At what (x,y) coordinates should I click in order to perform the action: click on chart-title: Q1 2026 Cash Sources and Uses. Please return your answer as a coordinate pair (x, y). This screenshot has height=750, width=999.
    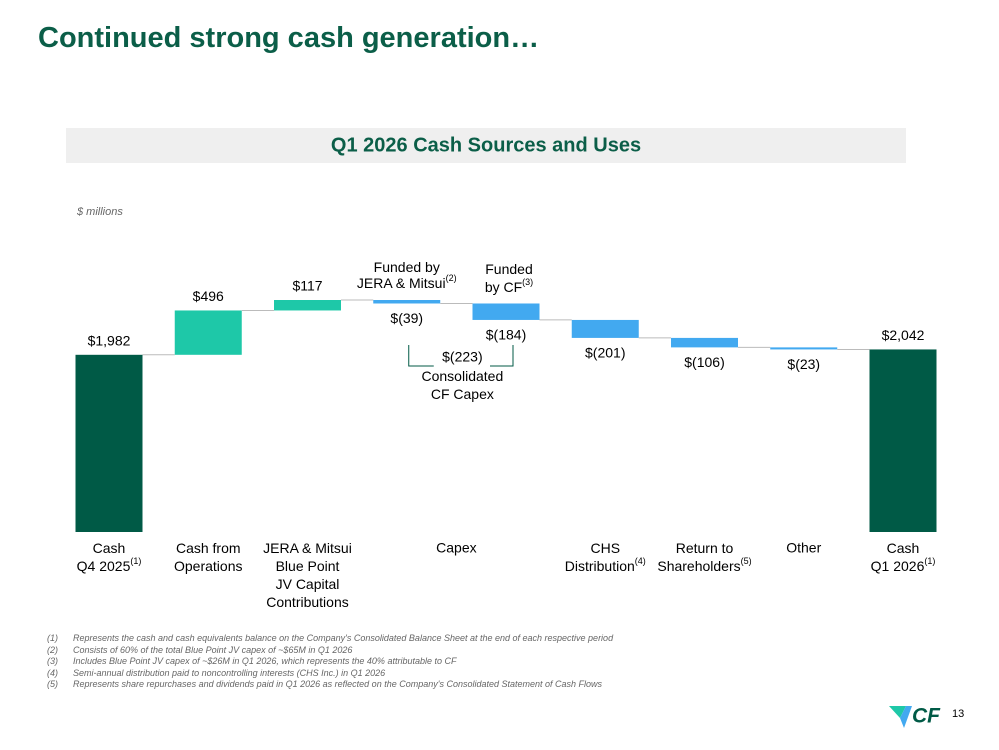
    Looking at the image, I should click on (486, 145).